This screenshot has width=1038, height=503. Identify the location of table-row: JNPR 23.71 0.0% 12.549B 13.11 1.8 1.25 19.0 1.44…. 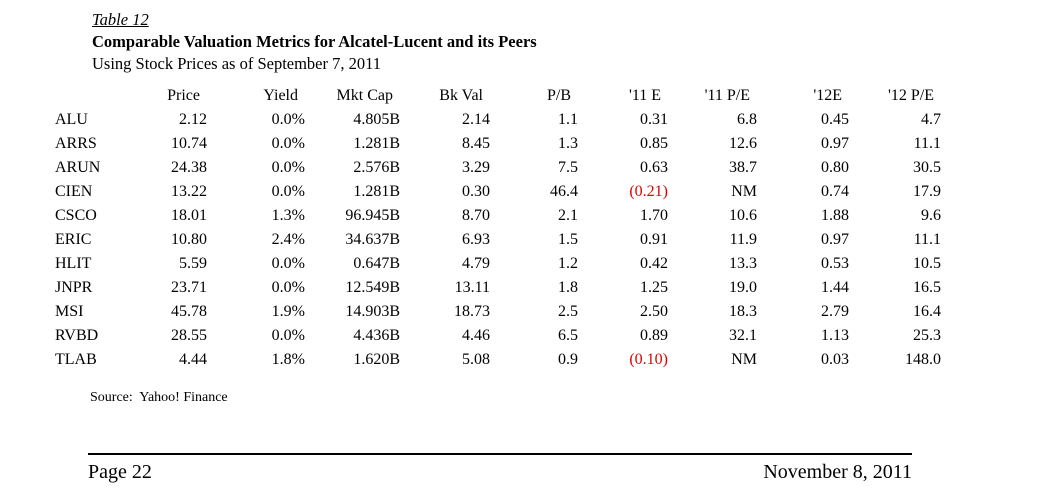
(498, 288).